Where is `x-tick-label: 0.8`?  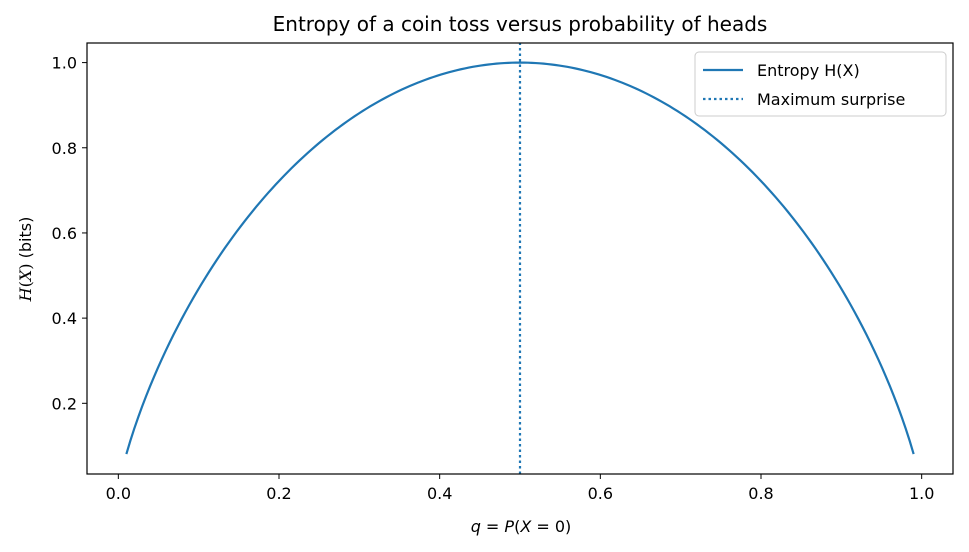
x-tick-label: 0.8 is located at coordinates (760, 493).